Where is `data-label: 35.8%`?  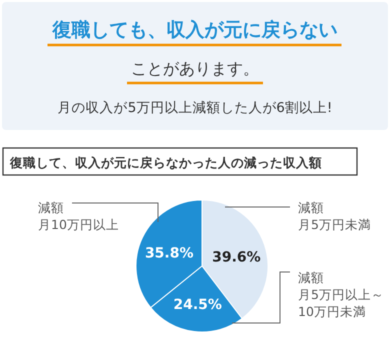
data-label: 35.8% is located at coordinates (169, 253).